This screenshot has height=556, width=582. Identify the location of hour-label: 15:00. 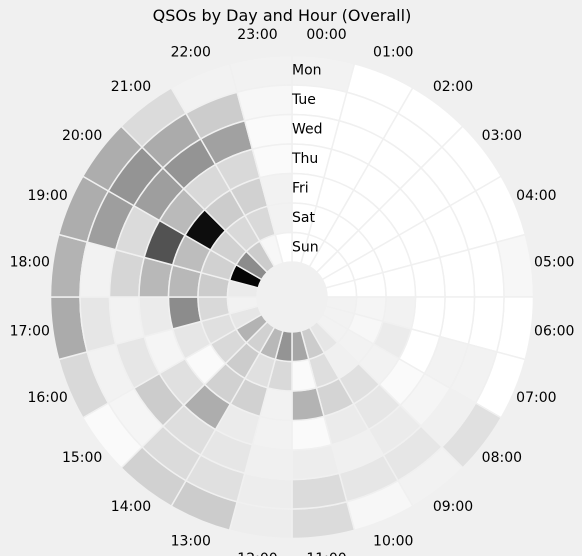
(82, 458).